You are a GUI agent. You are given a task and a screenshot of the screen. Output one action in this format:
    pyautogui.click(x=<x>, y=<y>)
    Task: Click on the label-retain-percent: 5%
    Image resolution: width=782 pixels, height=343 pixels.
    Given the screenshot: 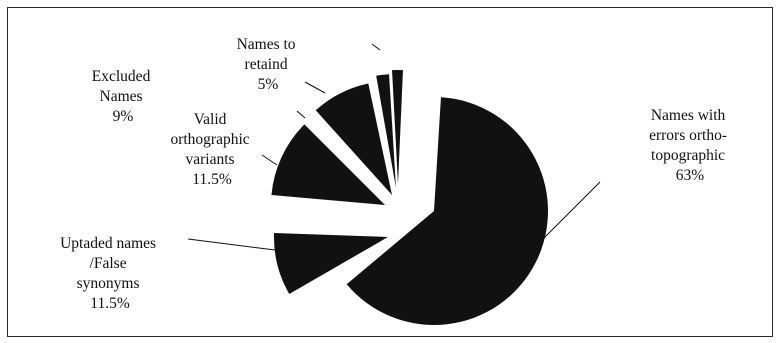 What is the action you would take?
    pyautogui.click(x=268, y=84)
    